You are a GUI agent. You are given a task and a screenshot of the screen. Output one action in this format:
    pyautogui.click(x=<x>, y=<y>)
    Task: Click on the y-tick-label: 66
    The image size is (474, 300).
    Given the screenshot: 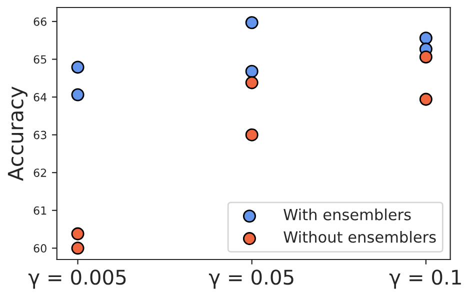 What is the action you would take?
    pyautogui.click(x=40, y=21)
    